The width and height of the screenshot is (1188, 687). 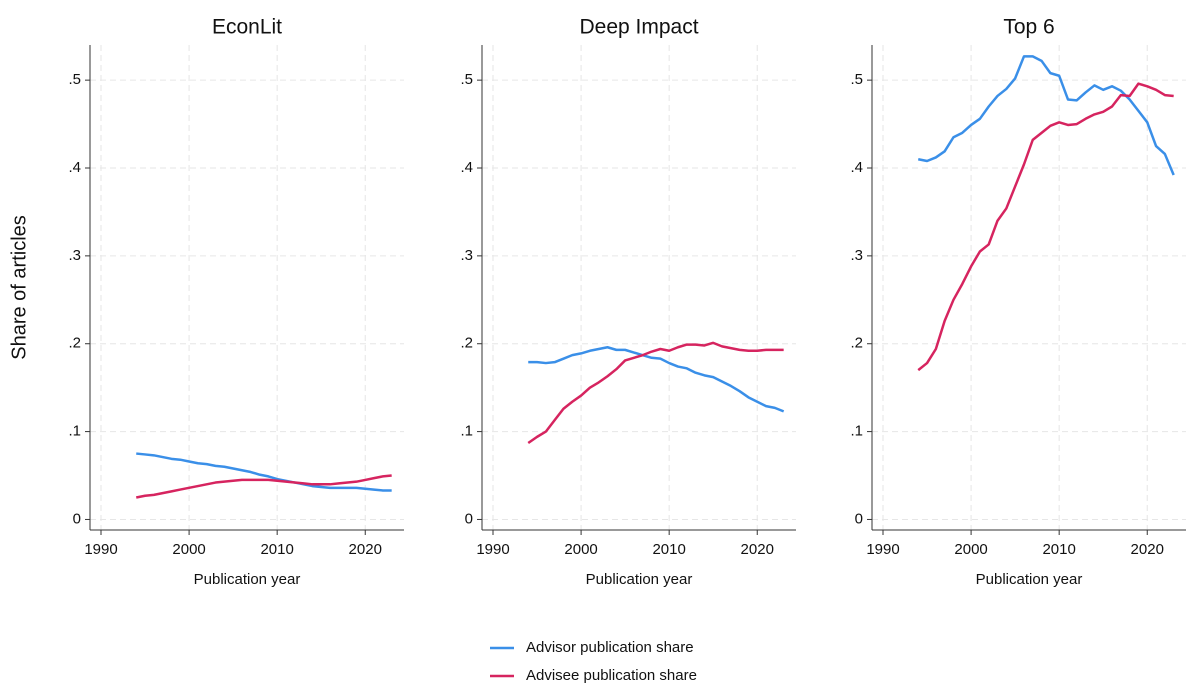 What do you see at coordinates (638, 27) in the screenshot?
I see `panel-title: Deep Impact` at bounding box center [638, 27].